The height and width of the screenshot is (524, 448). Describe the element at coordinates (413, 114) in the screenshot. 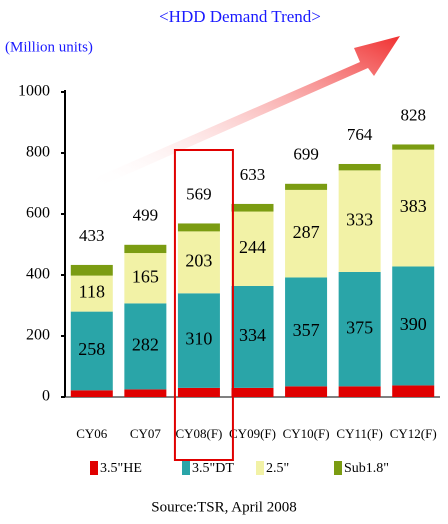

I see `total-label: 828` at that location.